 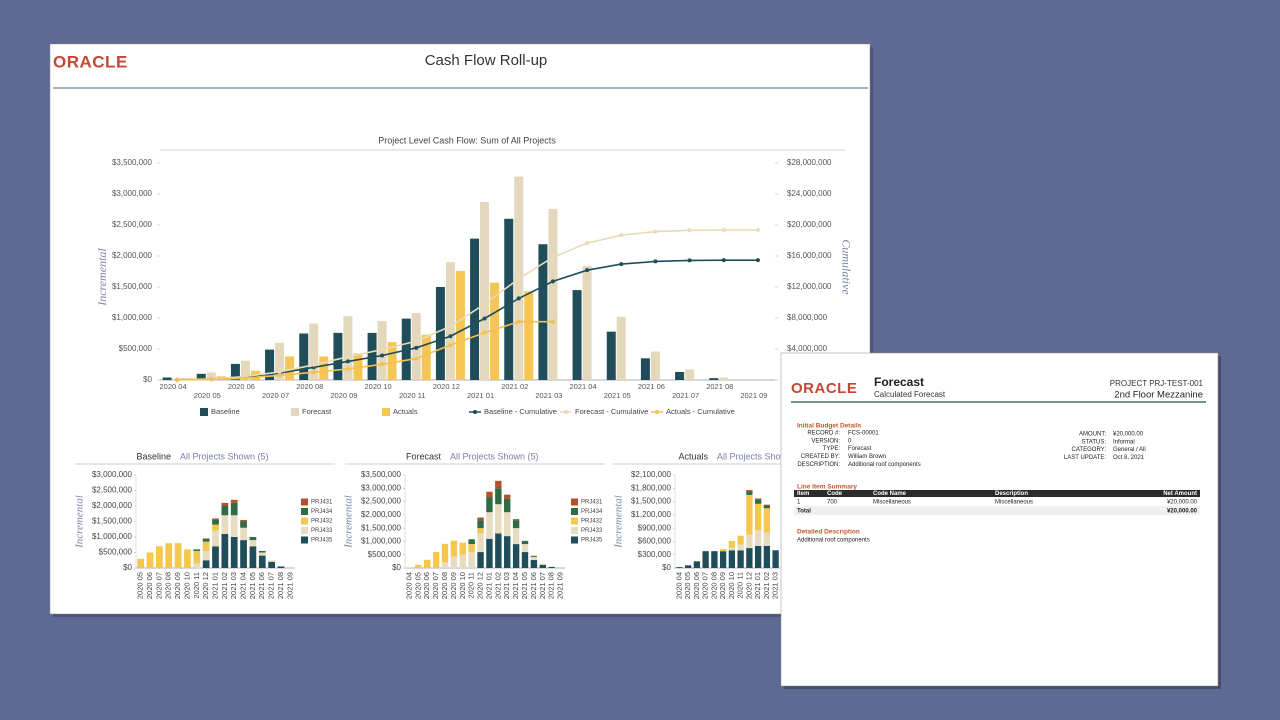 I want to click on x-tick-label: 2020 05, so click(x=687, y=585).